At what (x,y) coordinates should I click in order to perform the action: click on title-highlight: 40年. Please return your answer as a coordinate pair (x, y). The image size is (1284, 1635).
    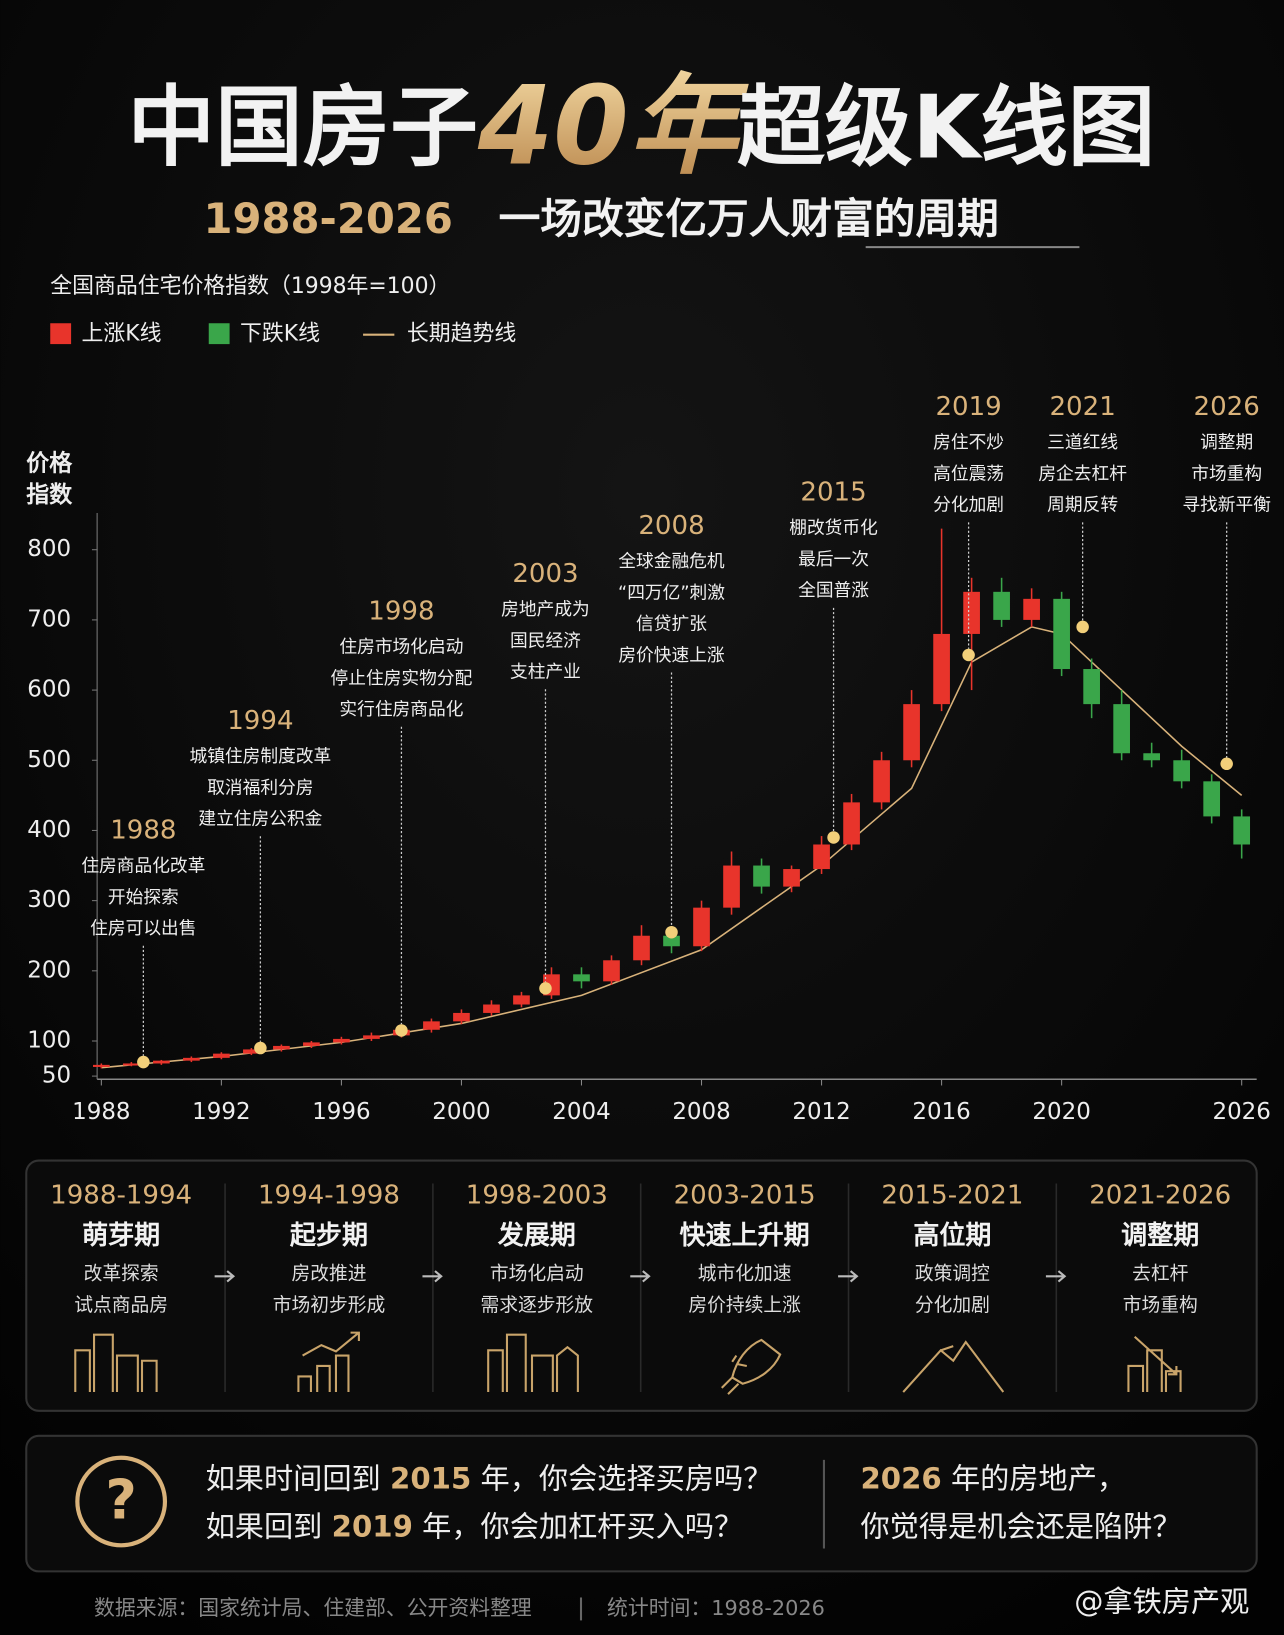
    Looking at the image, I should click on (613, 125).